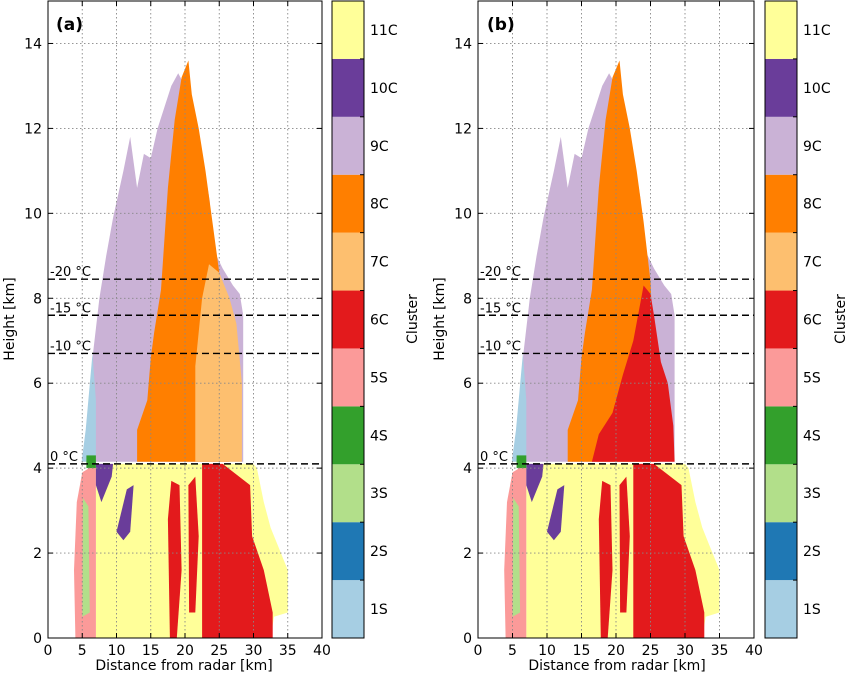 Image resolution: width=850 pixels, height=677 pixels. What do you see at coordinates (616, 365) in the screenshot?
I see `panel-b-isotherms: 0 °C -10 °C -15 °C -20 °C` at bounding box center [616, 365].